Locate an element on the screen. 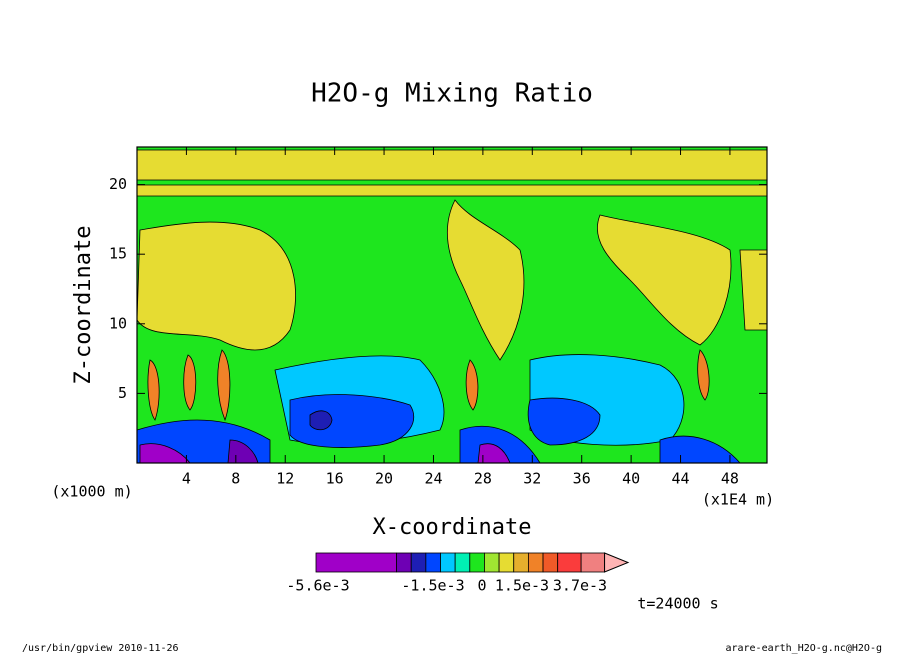 The width and height of the screenshot is (904, 658). x-tick-label: 36 is located at coordinates (582, 479).